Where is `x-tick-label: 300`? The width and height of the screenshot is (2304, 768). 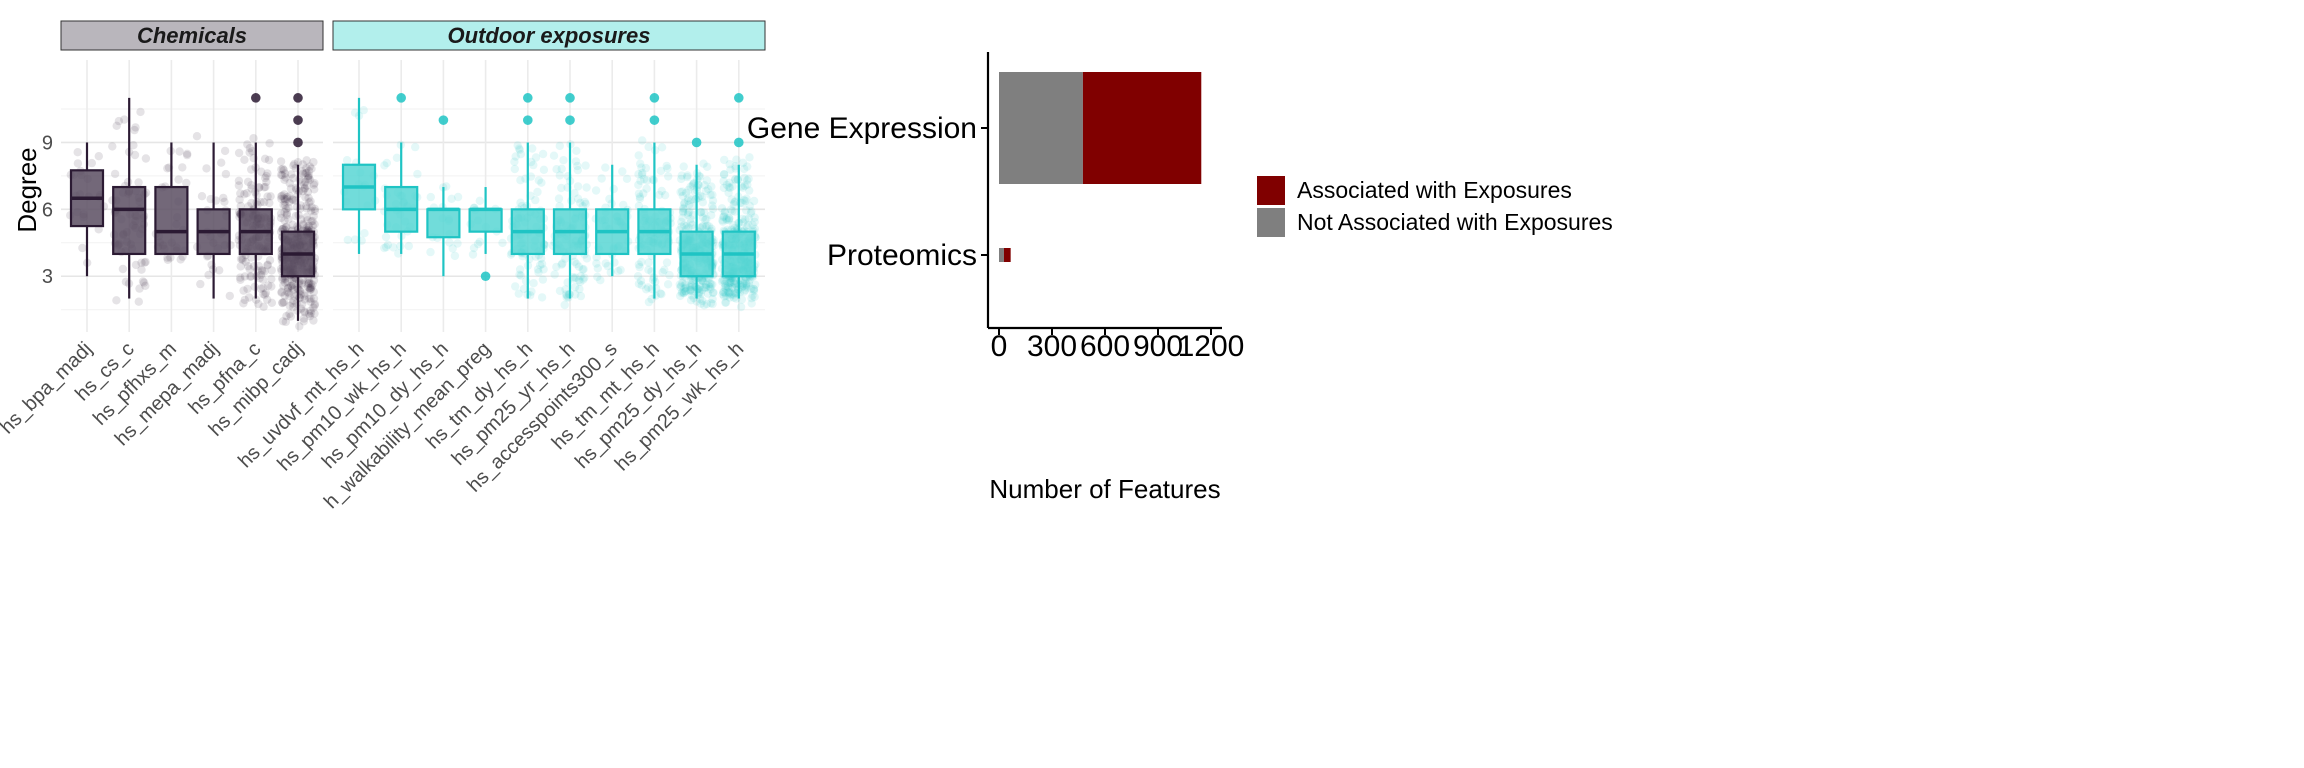 x-tick-label: 300 is located at coordinates (1052, 346).